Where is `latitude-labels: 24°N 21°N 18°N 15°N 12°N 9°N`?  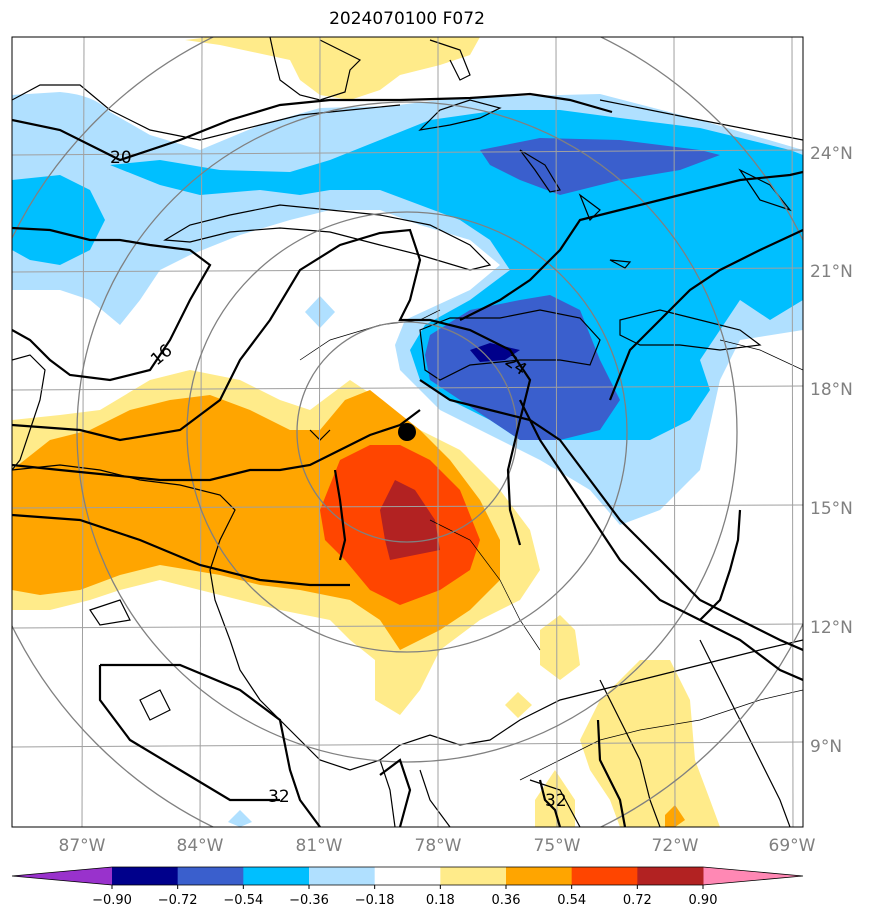
latitude-labels: 24°N 21°N 18°N 15°N 12°N 9°N is located at coordinates (831, 450).